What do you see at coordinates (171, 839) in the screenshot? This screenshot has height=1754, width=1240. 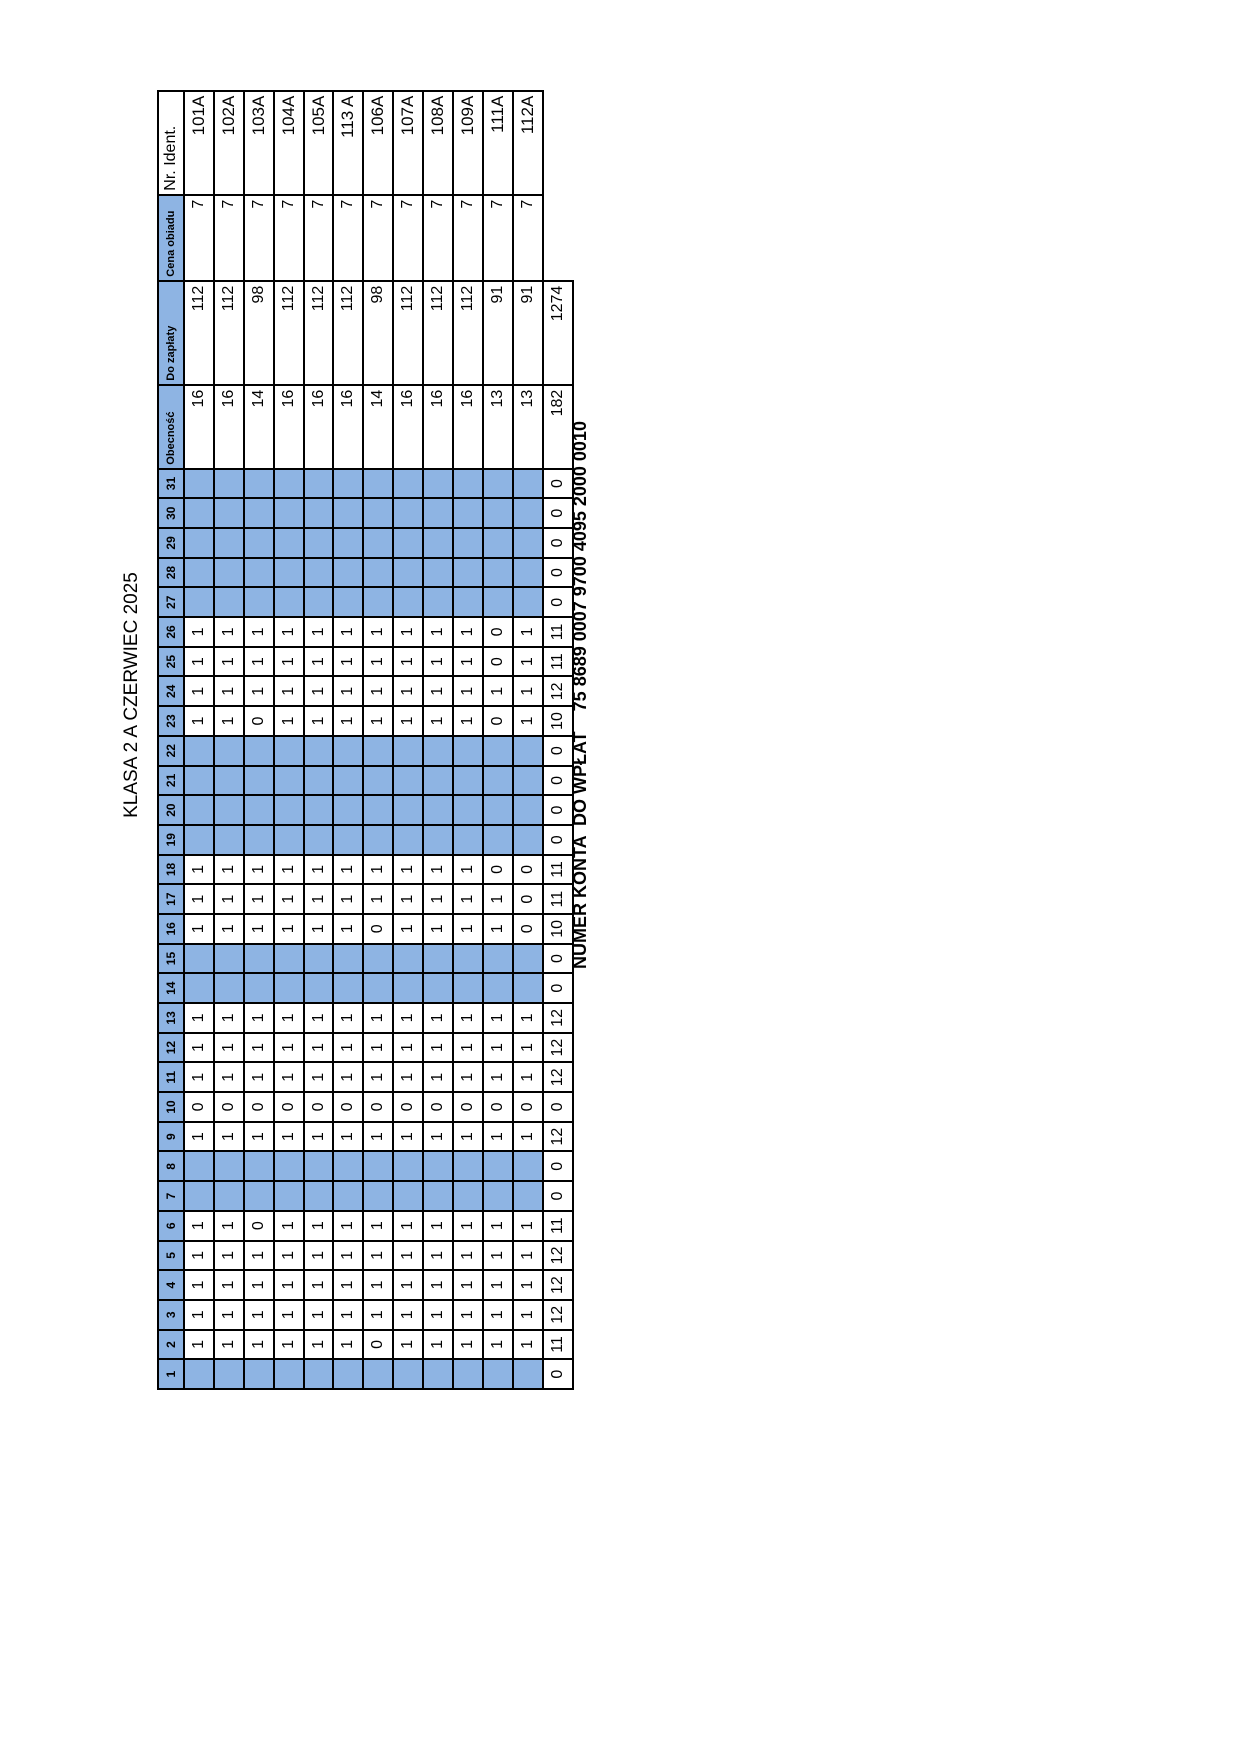 I see `day-header: 19` at bounding box center [171, 839].